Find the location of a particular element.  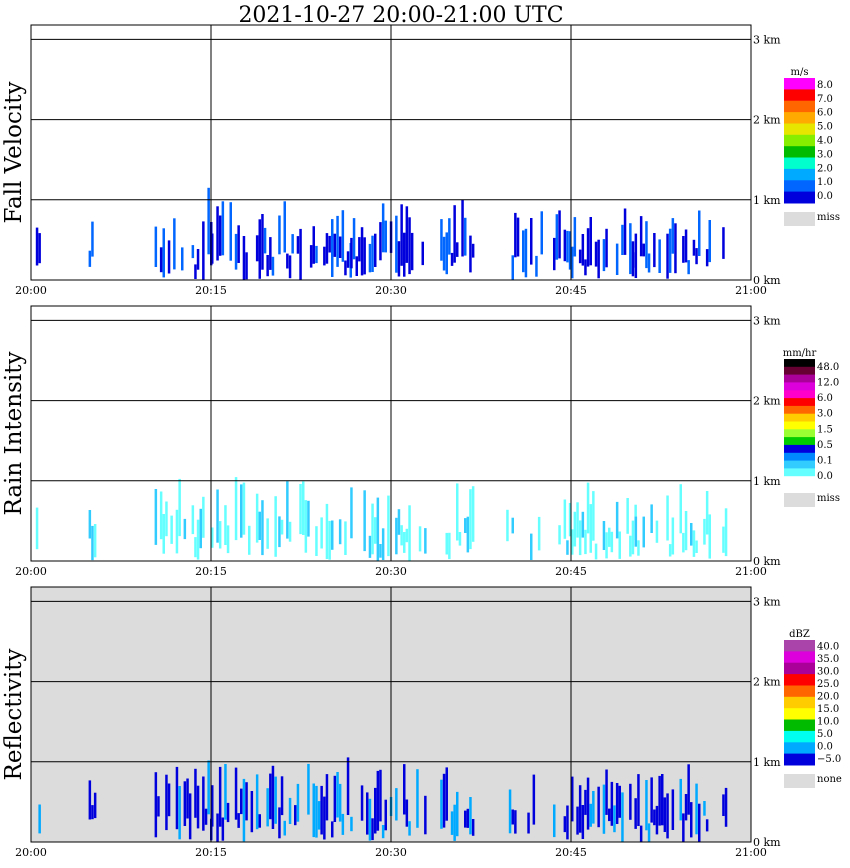

x-tick-label: 21:00 is located at coordinates (751, 290).